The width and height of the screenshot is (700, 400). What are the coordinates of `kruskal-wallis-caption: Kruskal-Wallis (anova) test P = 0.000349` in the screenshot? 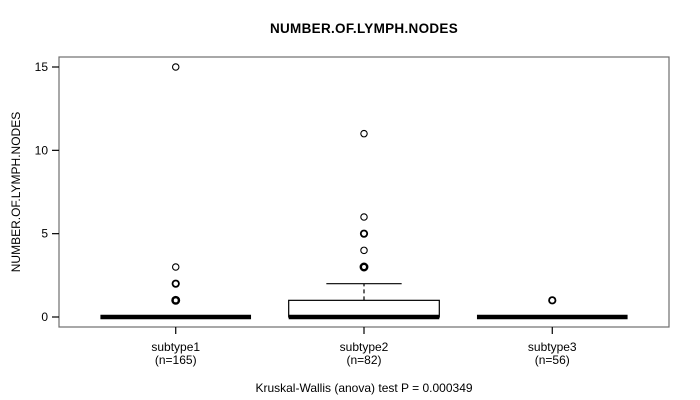 It's located at (364, 388).